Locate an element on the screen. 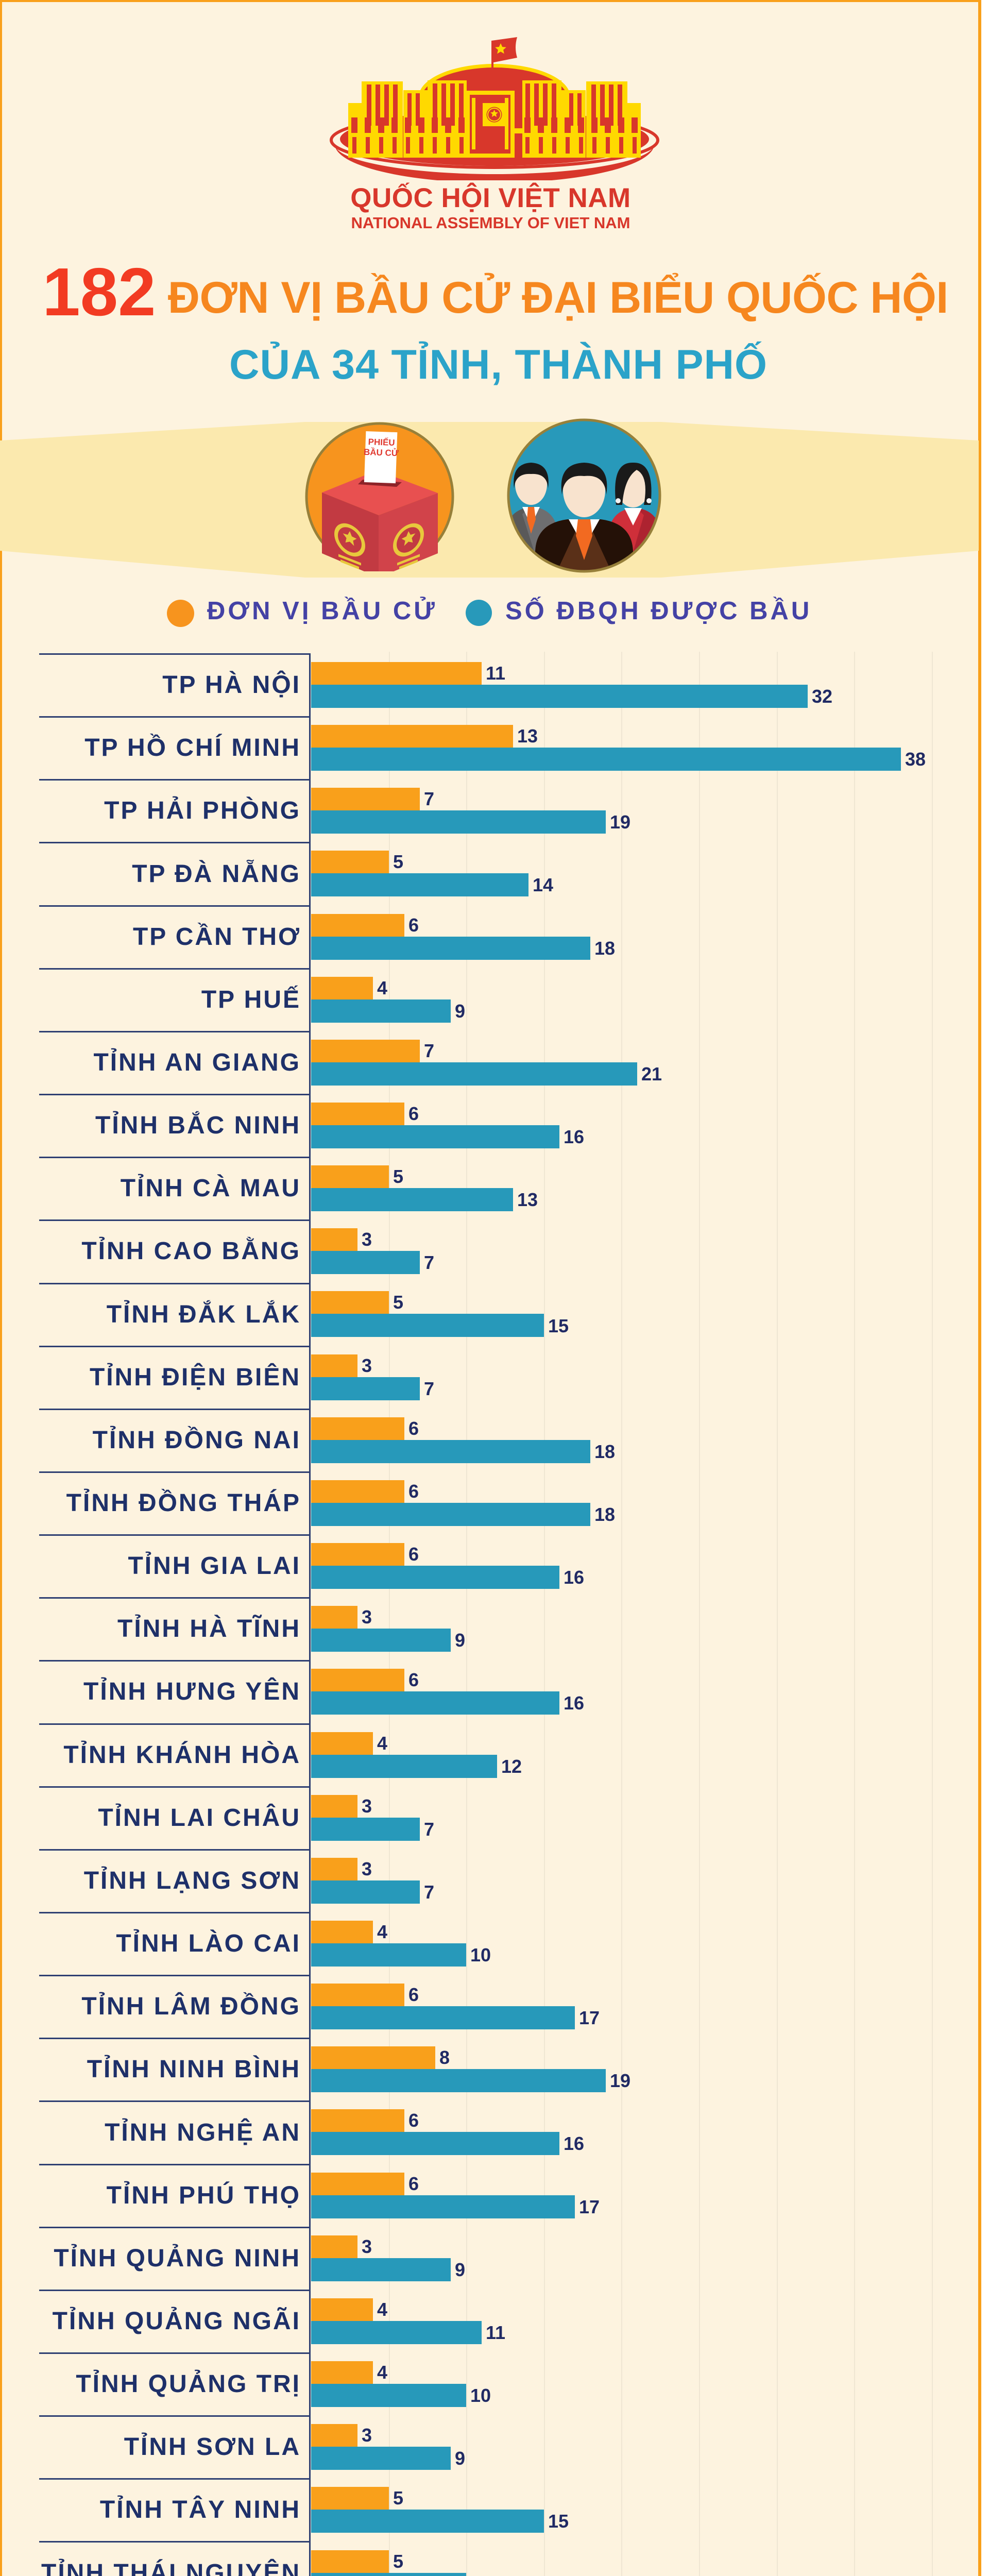 This screenshot has width=989, height=2576. svg-text: BẦU CỬ is located at coordinates (381, 452).